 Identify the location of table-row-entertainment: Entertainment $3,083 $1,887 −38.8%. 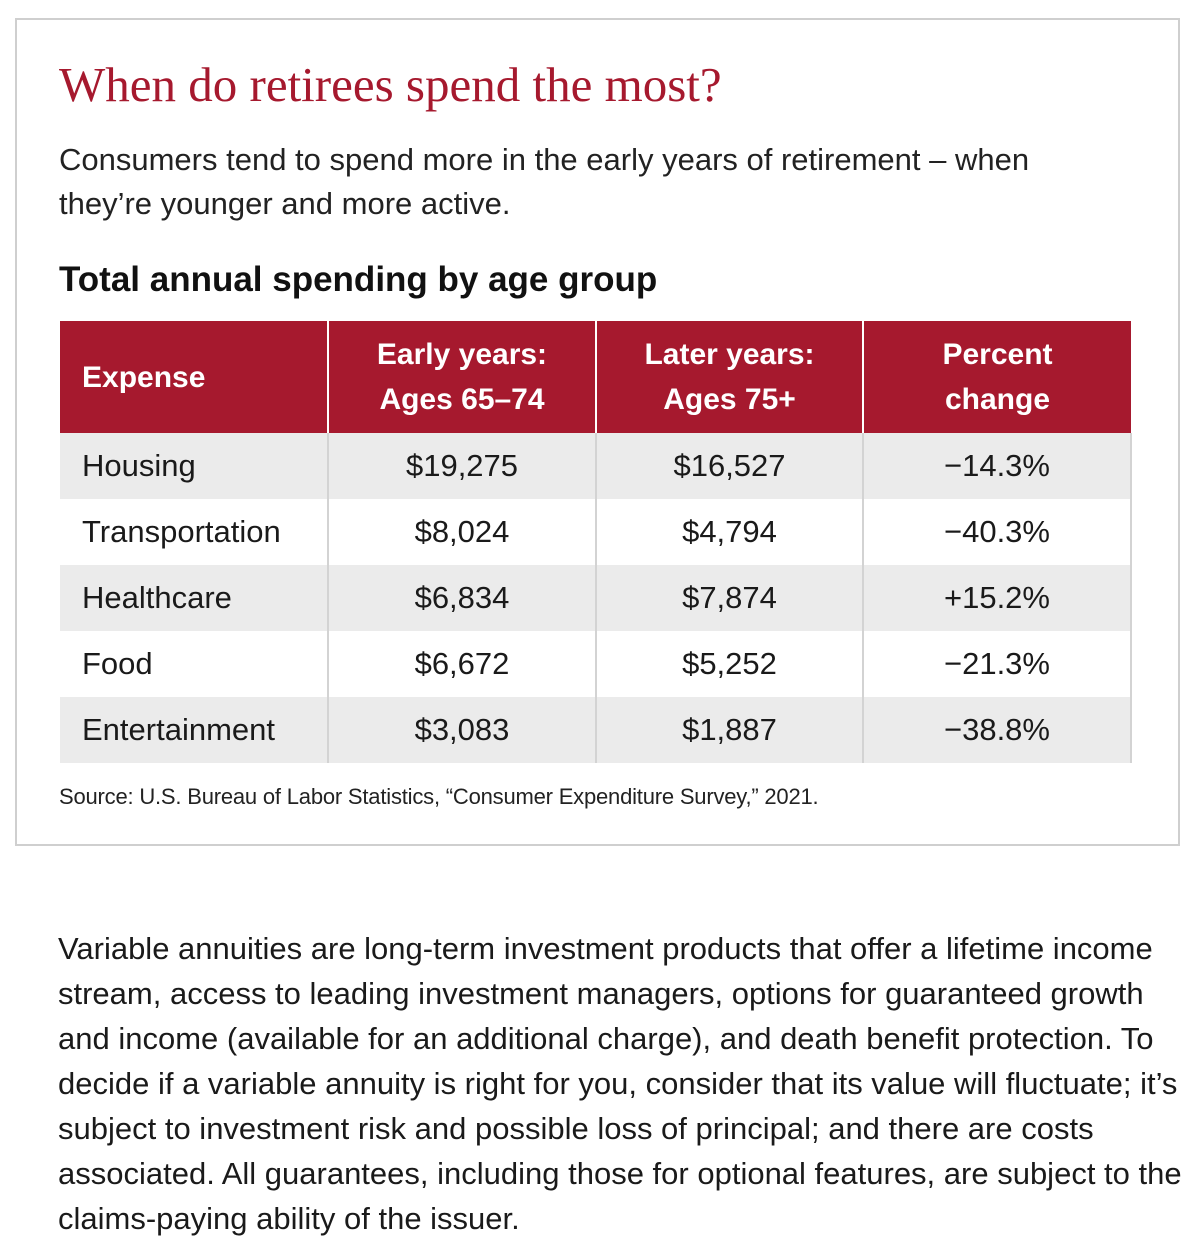
(596, 730).